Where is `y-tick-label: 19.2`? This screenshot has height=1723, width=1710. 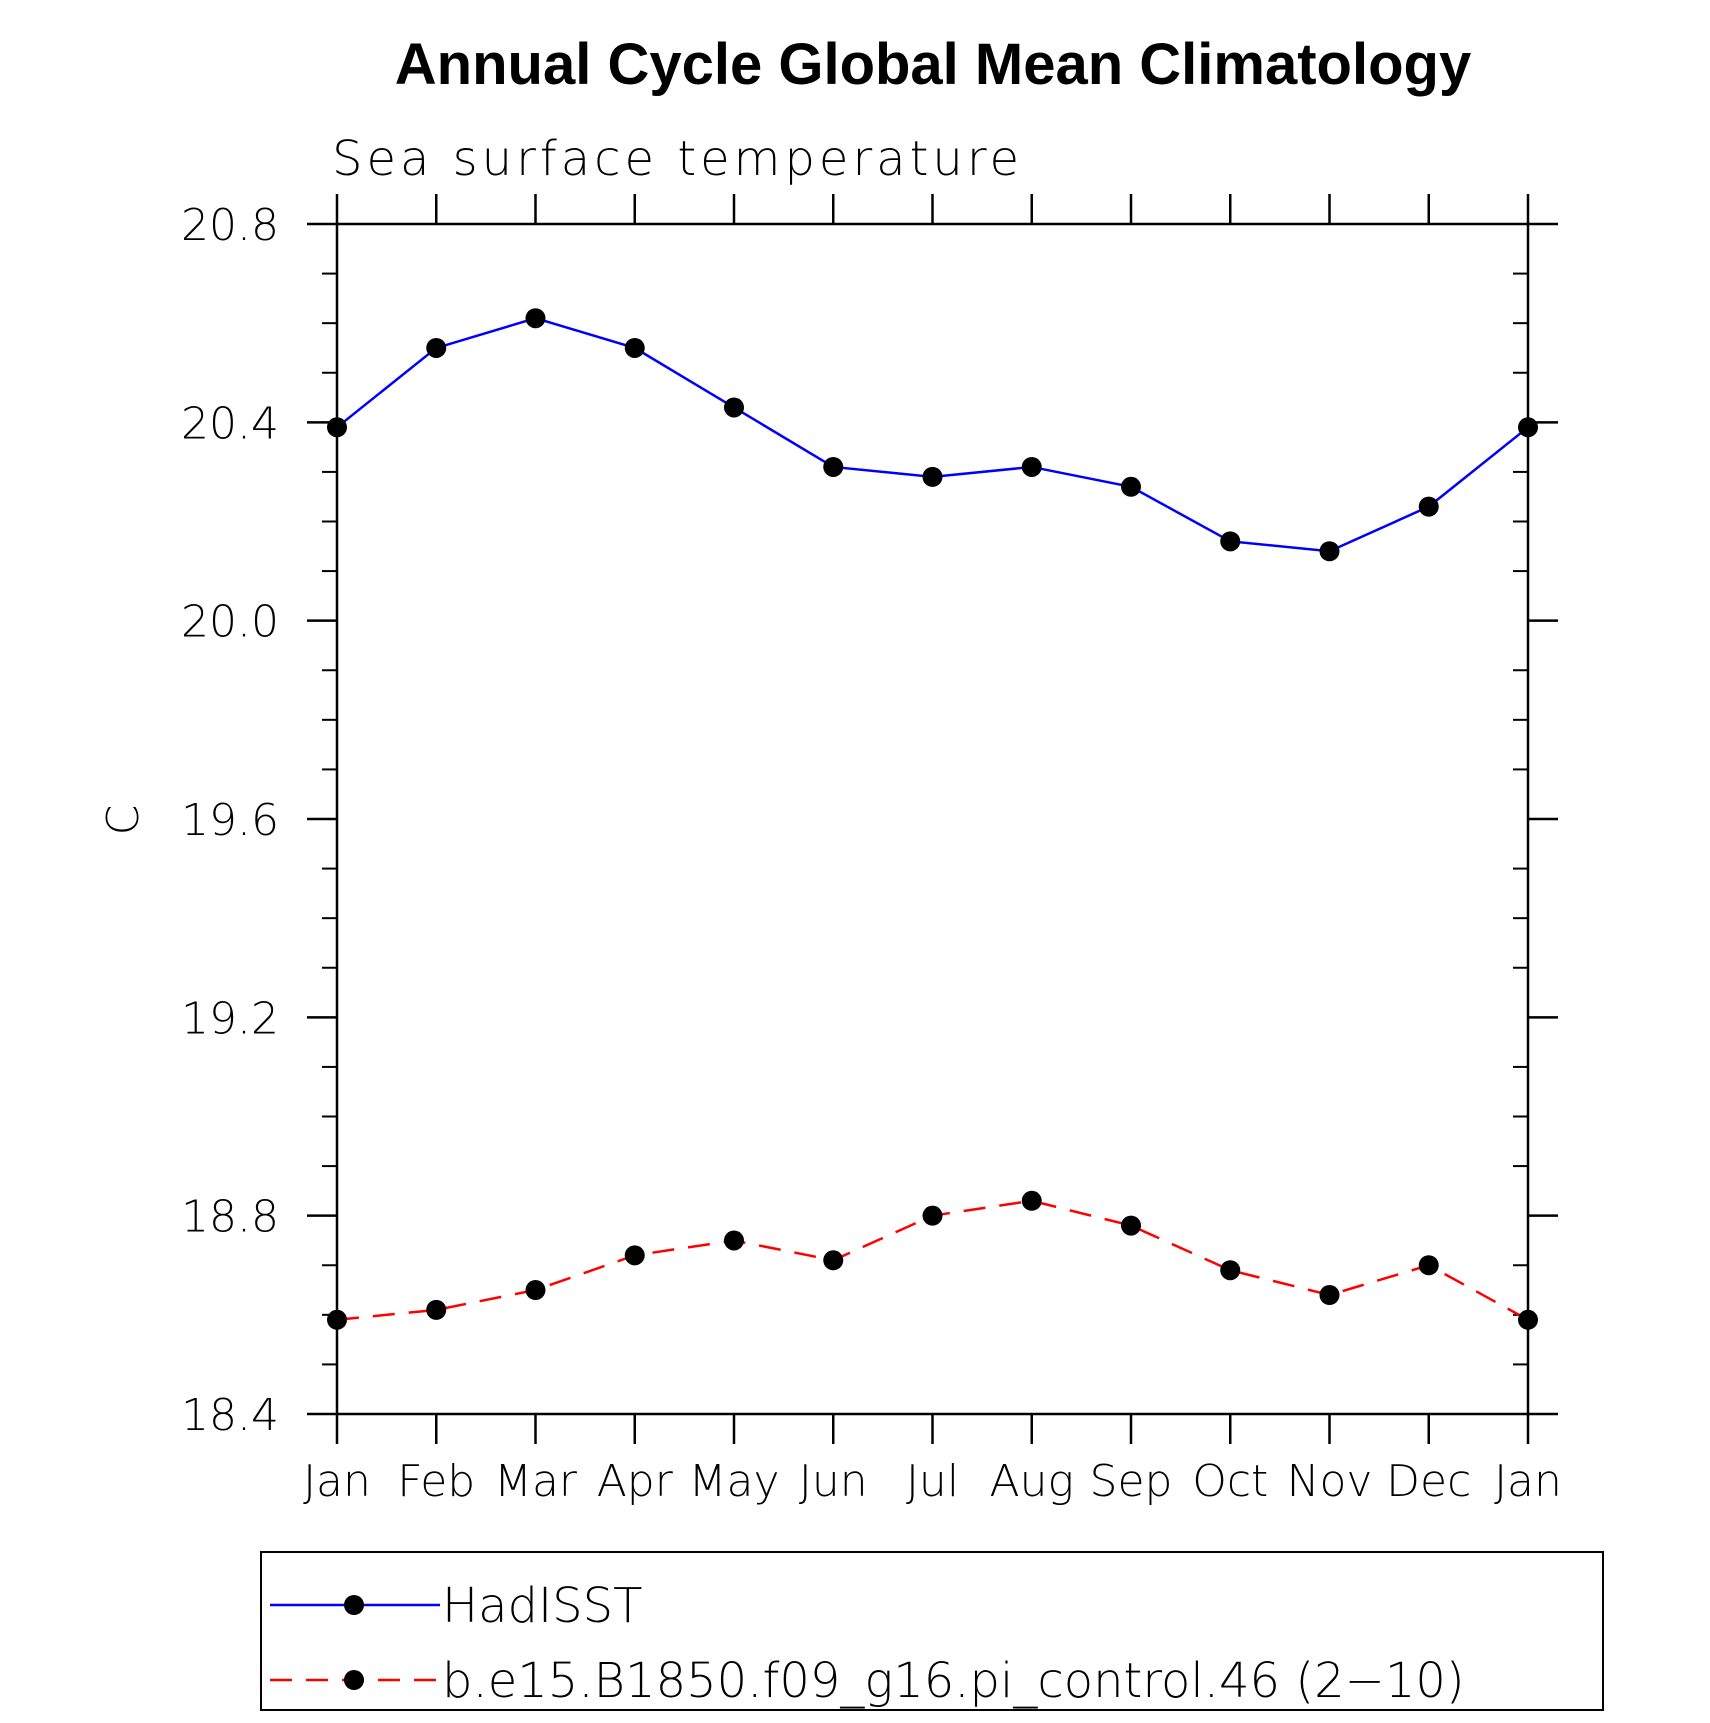 y-tick-label: 19.2 is located at coordinates (230, 1018).